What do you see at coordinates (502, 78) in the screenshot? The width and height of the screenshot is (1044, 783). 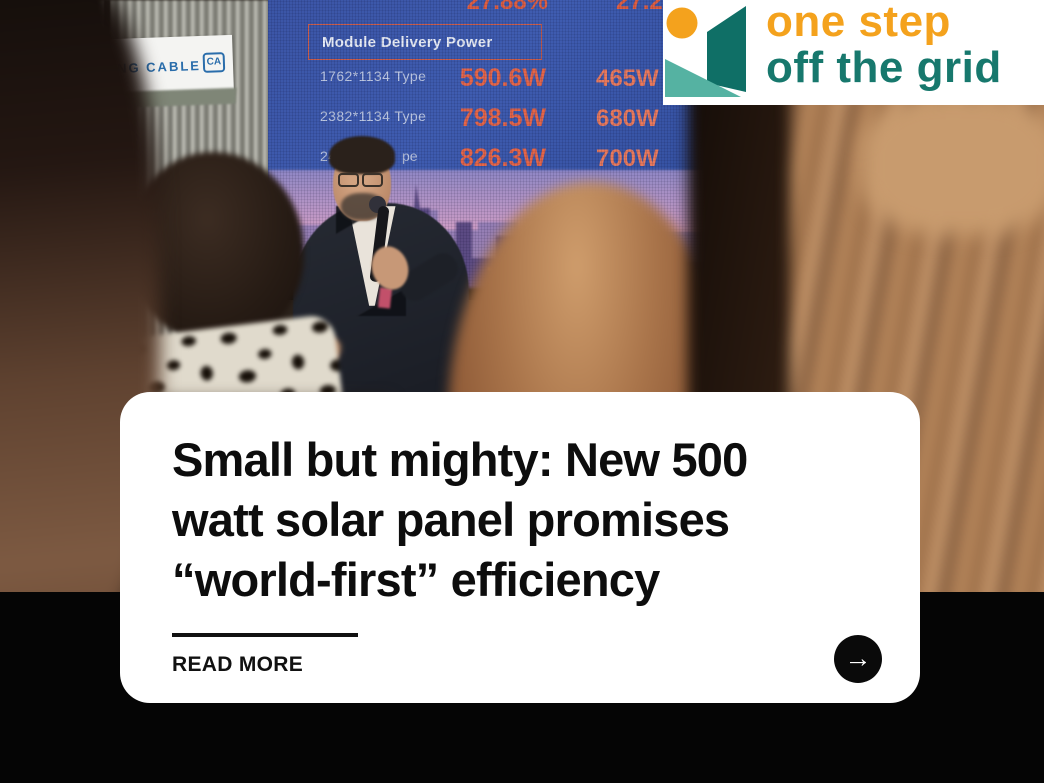 I see `power-value: 590.6W` at bounding box center [502, 78].